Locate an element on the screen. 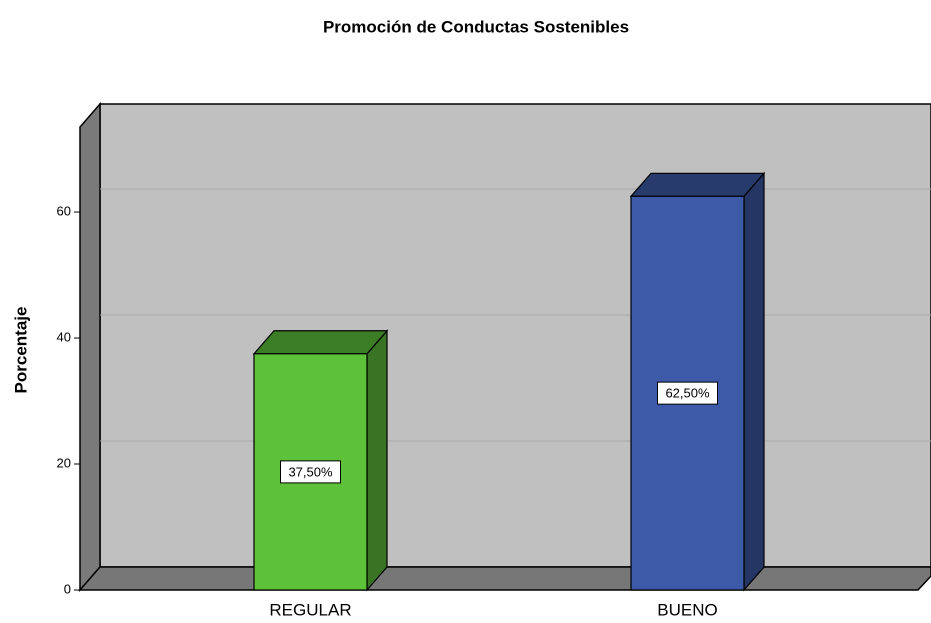 Image resolution: width=931 pixels, height=623 pixels. y-tick-label: 0 is located at coordinates (67, 588).